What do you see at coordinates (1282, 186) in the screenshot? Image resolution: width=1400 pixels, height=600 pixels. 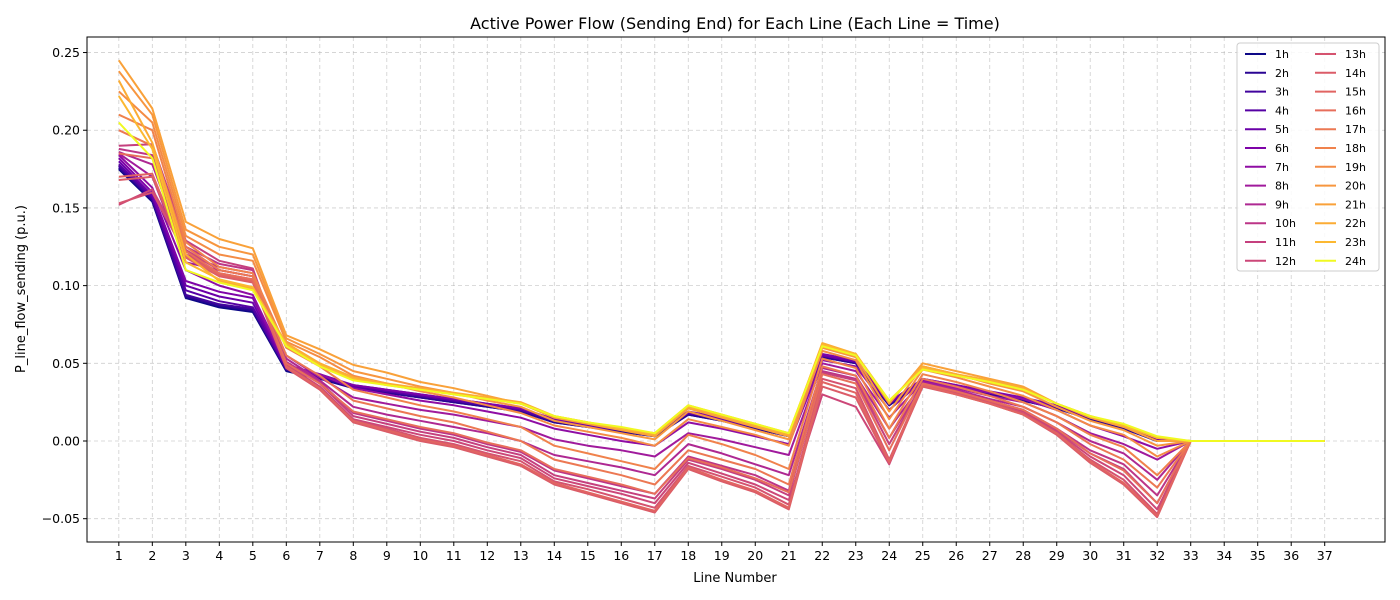 I see `legend-label: 8h` at bounding box center [1282, 186].